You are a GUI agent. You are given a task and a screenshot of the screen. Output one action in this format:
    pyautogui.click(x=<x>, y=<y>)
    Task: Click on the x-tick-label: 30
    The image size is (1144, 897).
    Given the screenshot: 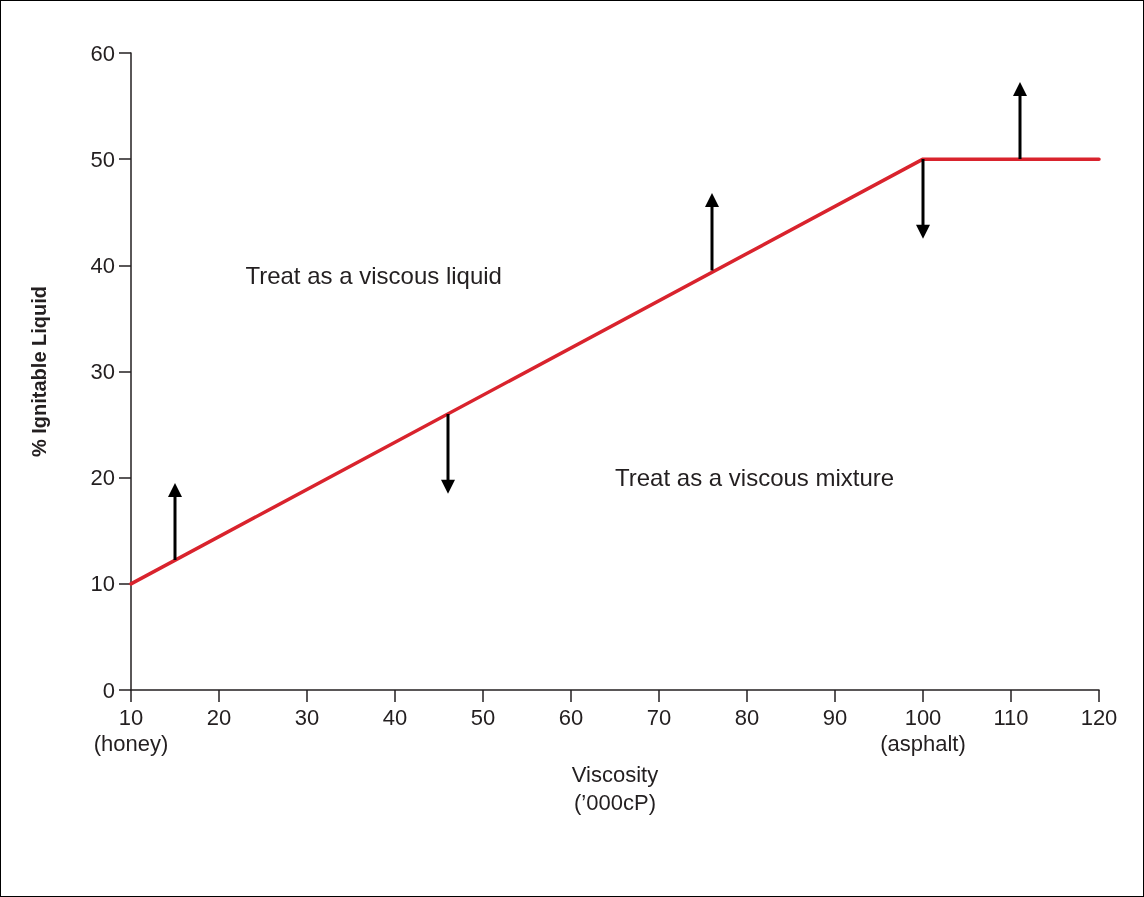 What is the action you would take?
    pyautogui.click(x=307, y=717)
    